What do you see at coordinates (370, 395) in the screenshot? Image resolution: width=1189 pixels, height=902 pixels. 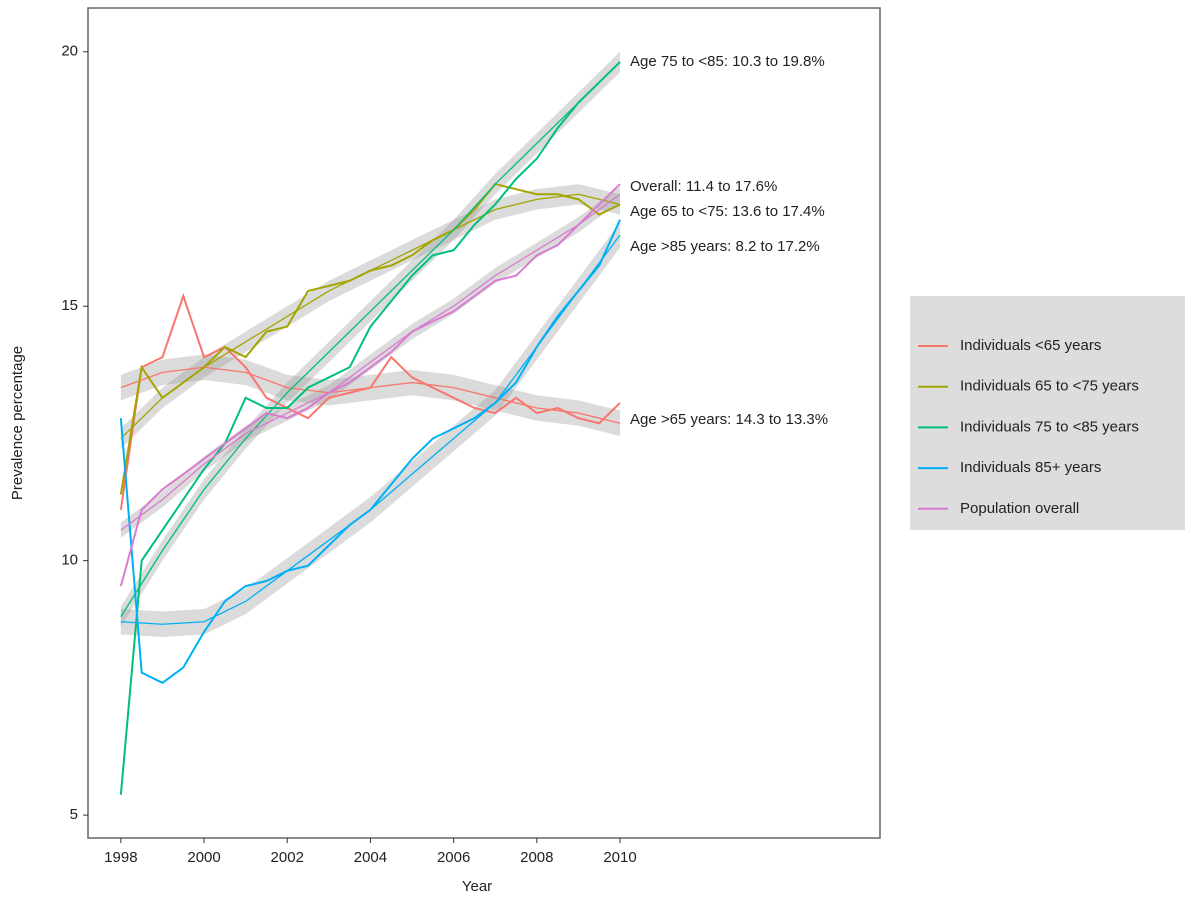 I see `confidence-band` at bounding box center [370, 395].